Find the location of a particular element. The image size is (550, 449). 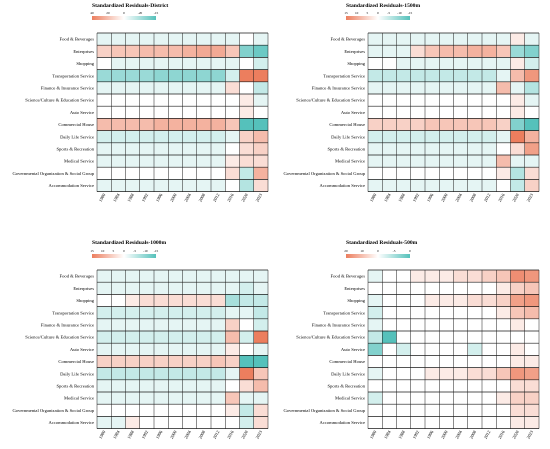

panel1-legend-tick: -15 is located at coordinates (156, 13).